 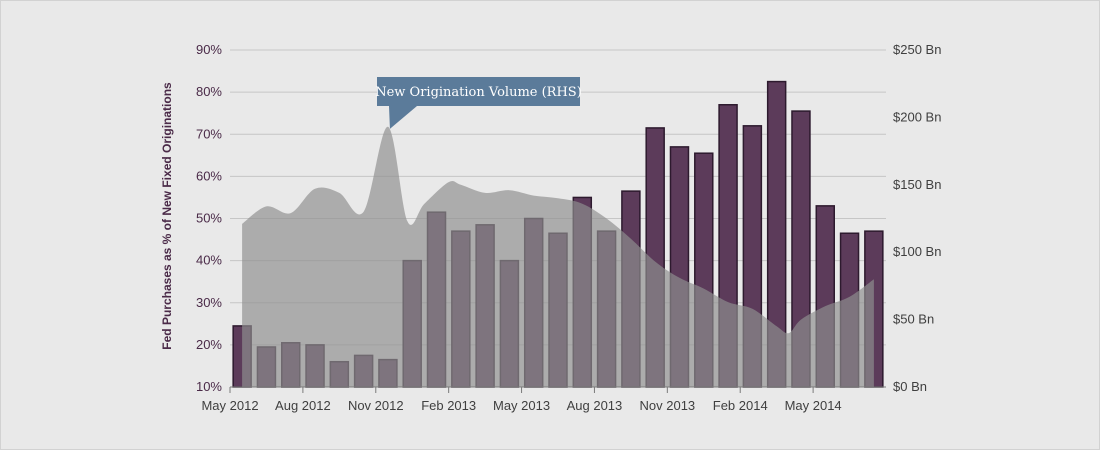 What do you see at coordinates (917, 218) in the screenshot?
I see `right-tick-labels: $0 Bn $50 Bn $100 Bn $150 Bn $200 Bn $250 Bn` at bounding box center [917, 218].